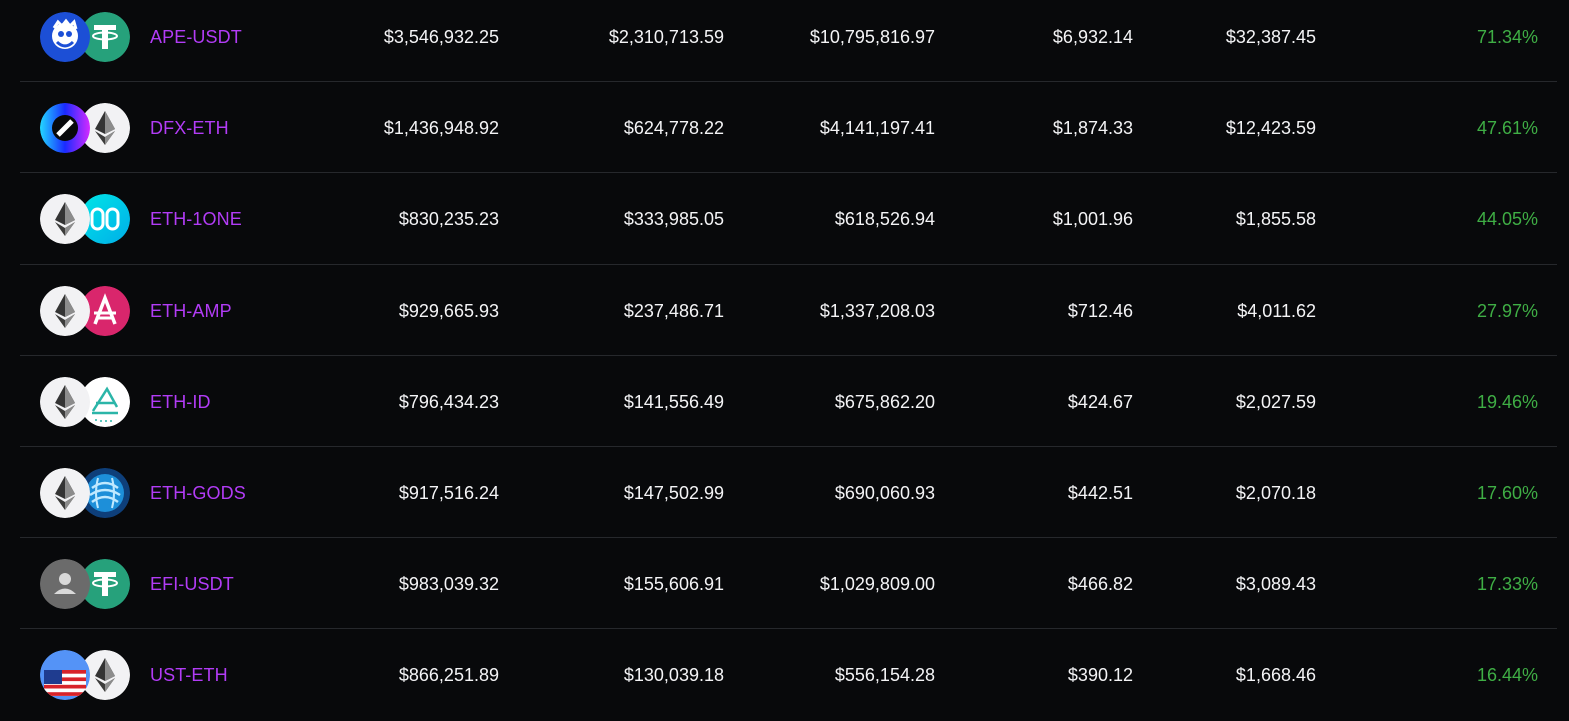 The height and width of the screenshot is (721, 1569). I want to click on fees-24h-value: $424.67, so click(1100, 401).